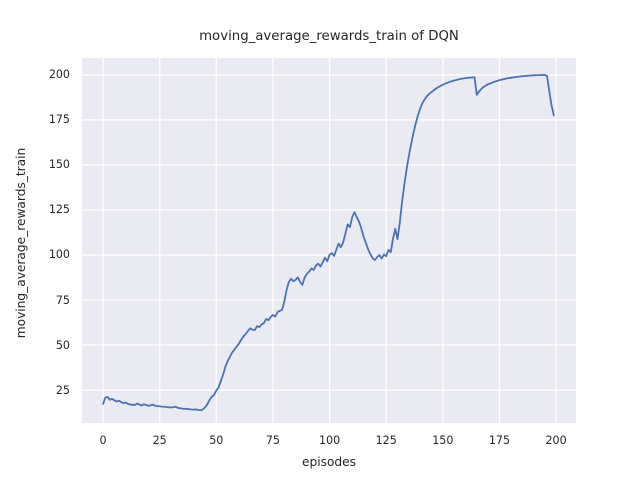 The width and height of the screenshot is (640, 480). Describe the element at coordinates (59, 210) in the screenshot. I see `y-tick-label: 125` at that location.